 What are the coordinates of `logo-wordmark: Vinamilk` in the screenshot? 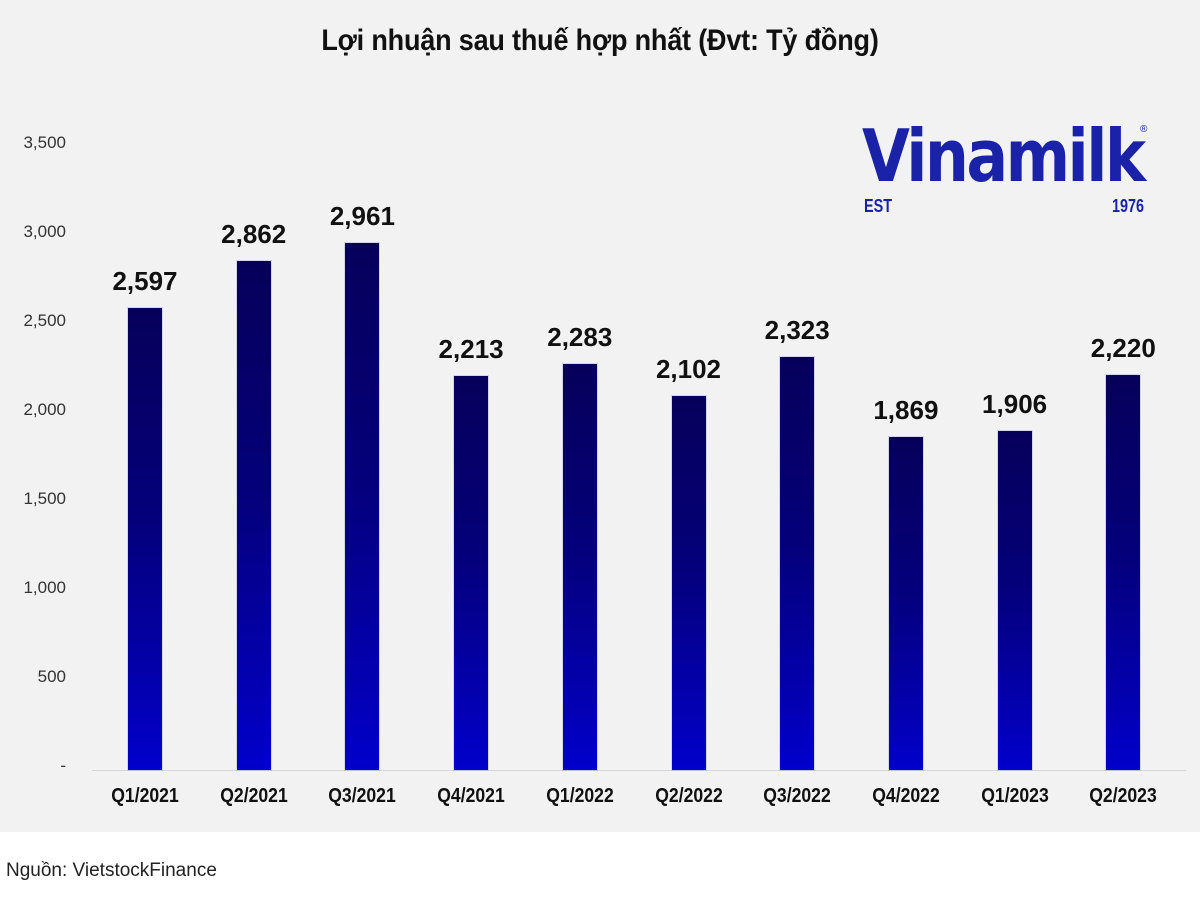 It's located at (1004, 156).